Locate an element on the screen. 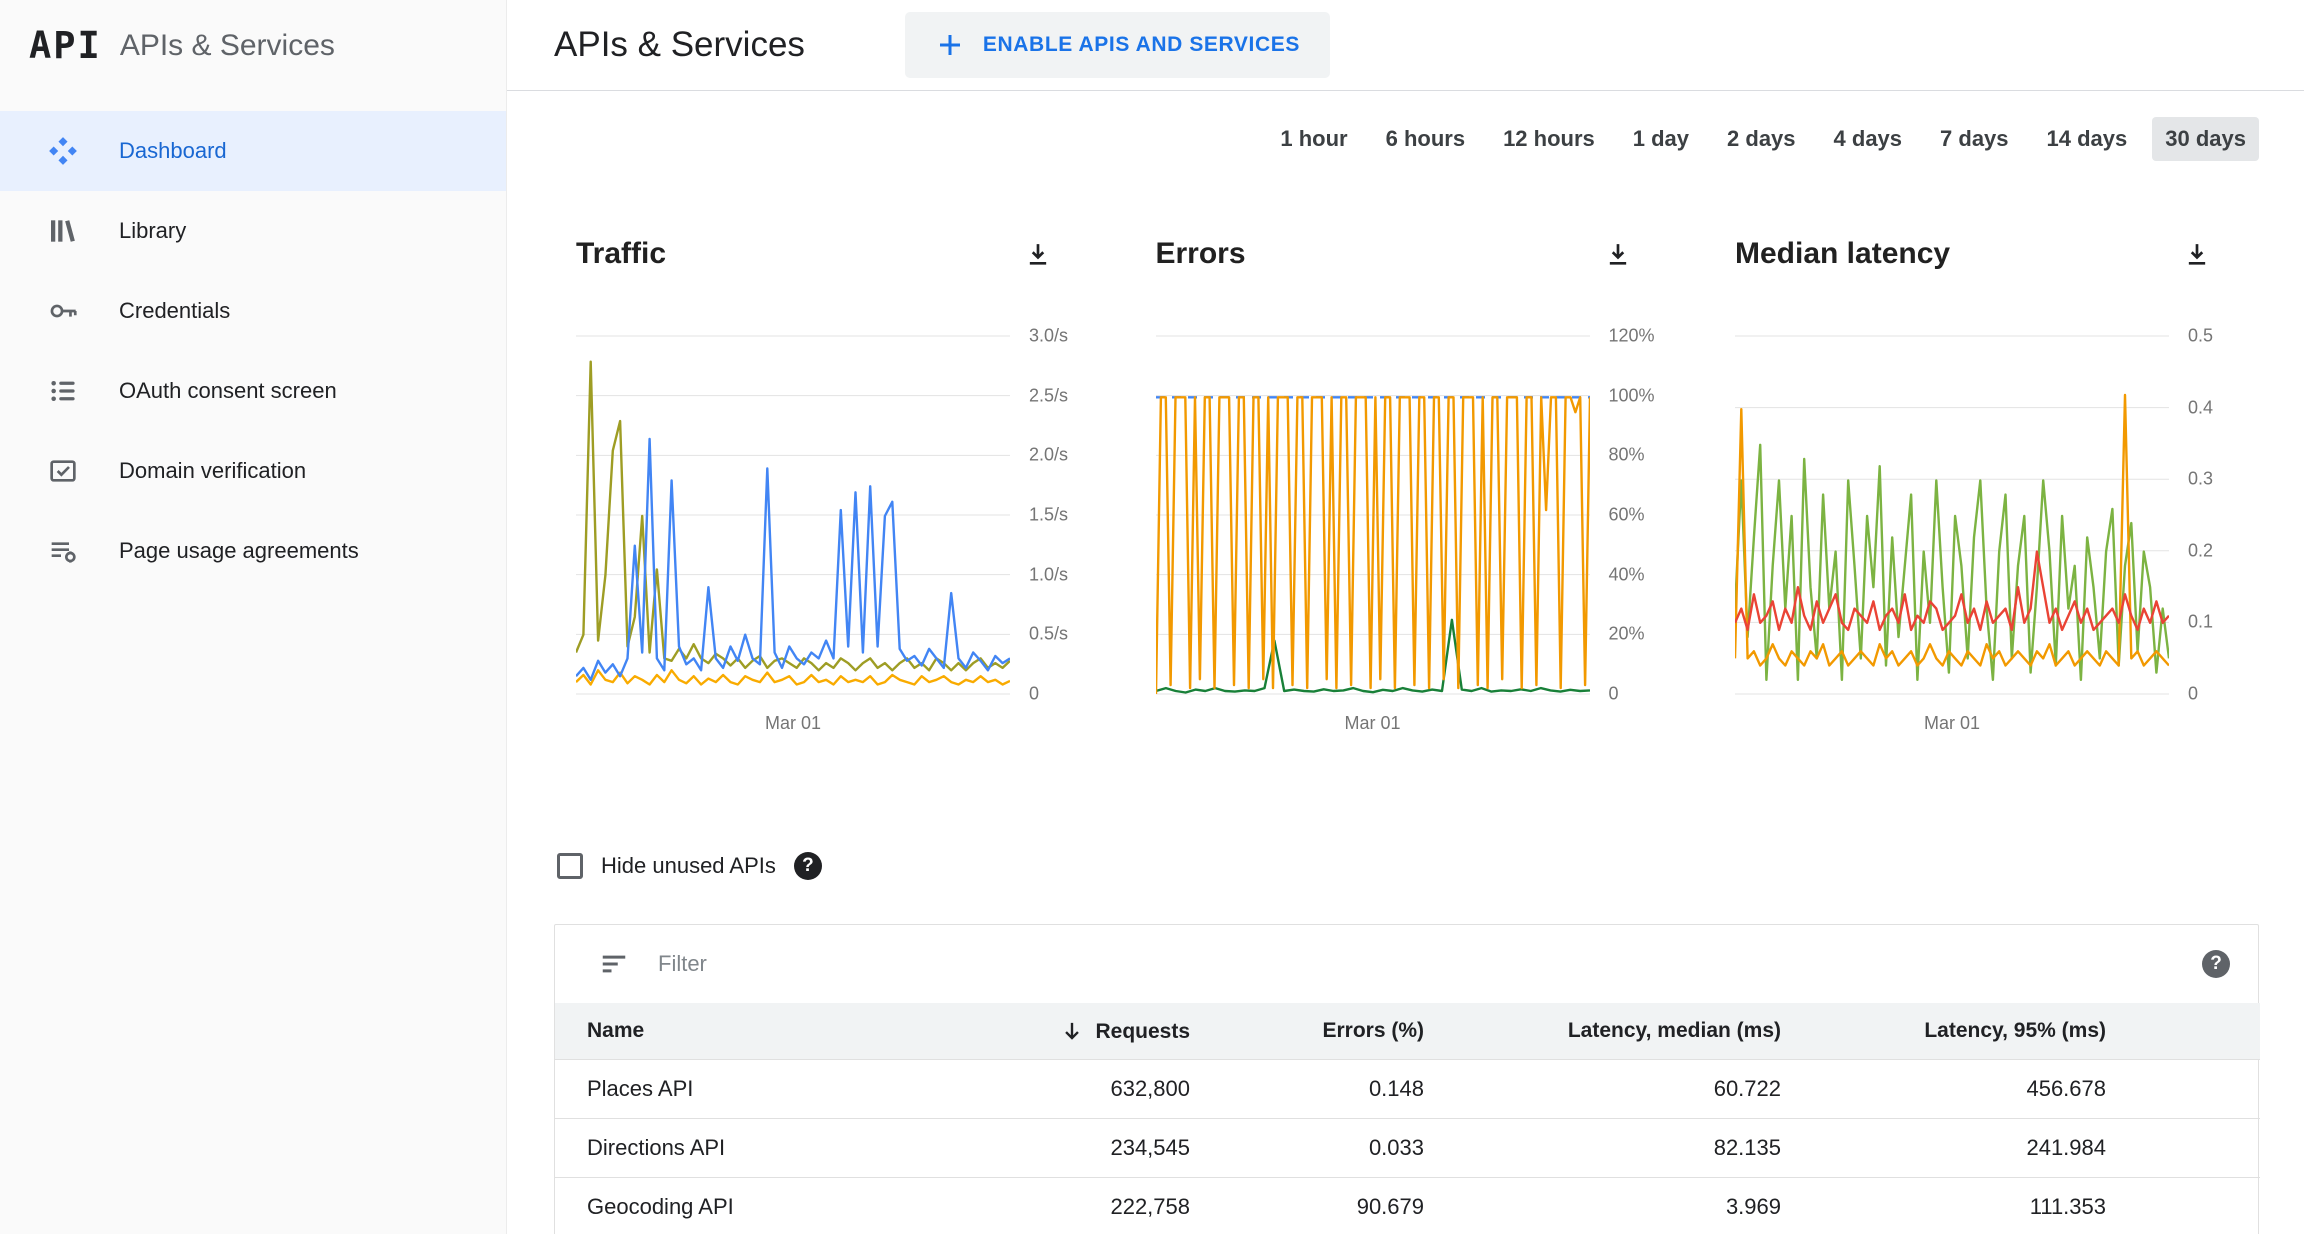 Image resolution: width=2304 pixels, height=1234 pixels. traffic-y-axis-labels: 3.0/s 2.5/s 2.0/s 1.5/s 1.0/s 0.5/s 0 is located at coordinates (1055, 515).